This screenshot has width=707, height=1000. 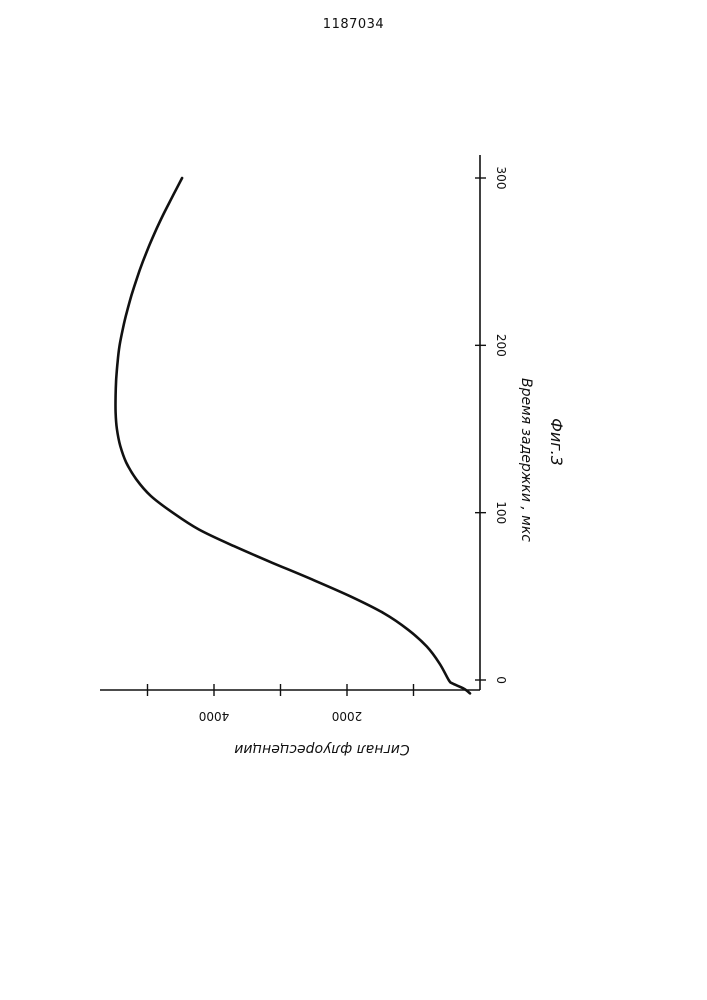 I want to click on delay-tick-label: 0, so click(x=501, y=680).